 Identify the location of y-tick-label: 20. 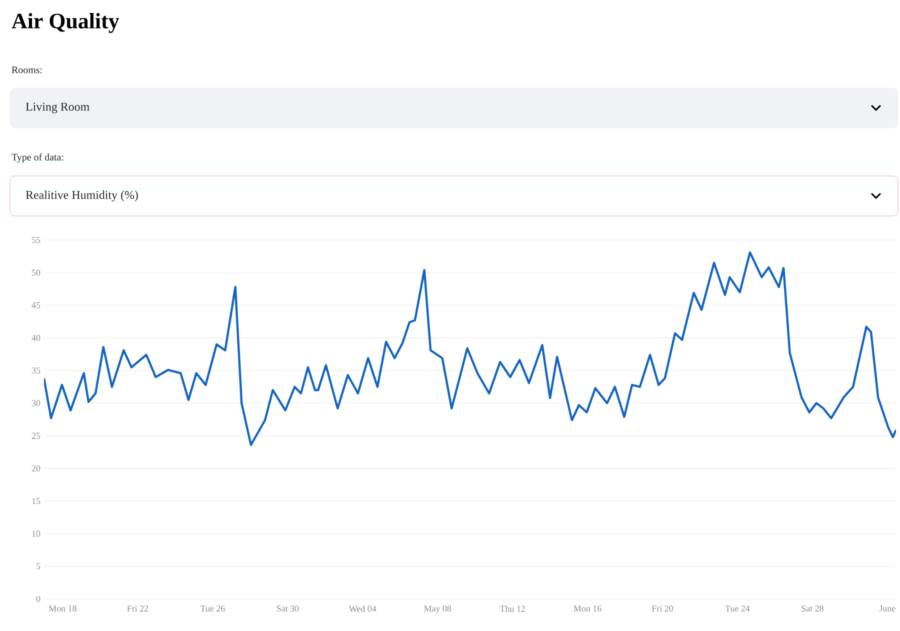
(36, 468).